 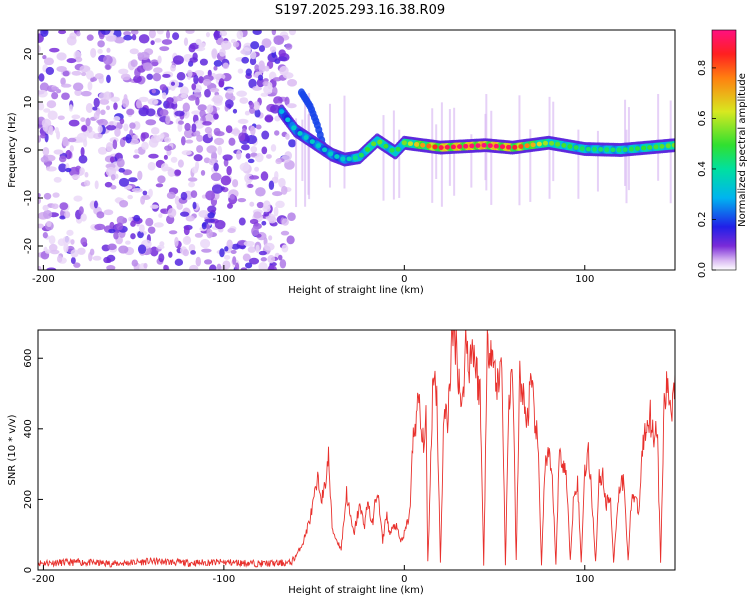 What do you see at coordinates (28, 358) in the screenshot?
I see `snr-y-tick-label: 600` at bounding box center [28, 358].